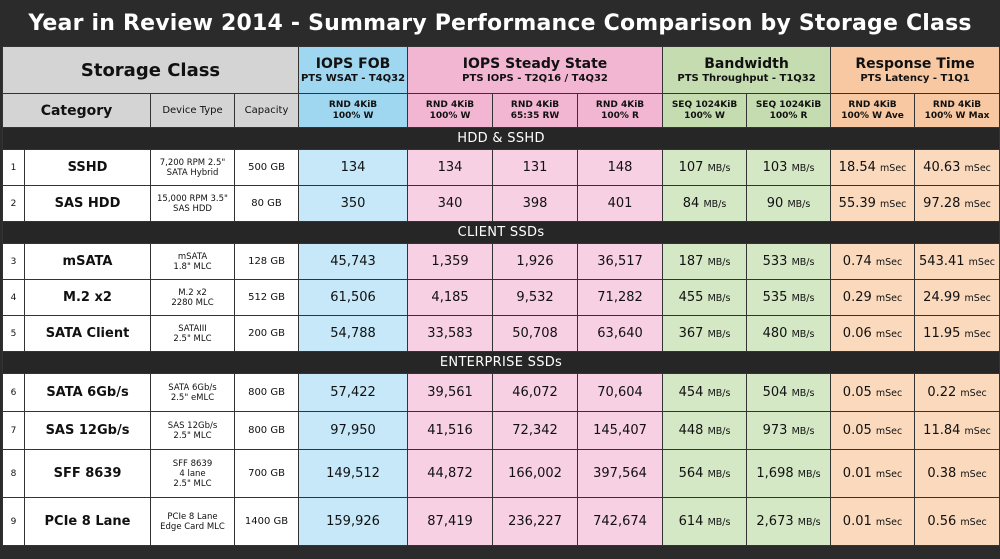  What do you see at coordinates (87, 333) in the screenshot?
I see `row-category: SATA Client` at bounding box center [87, 333].